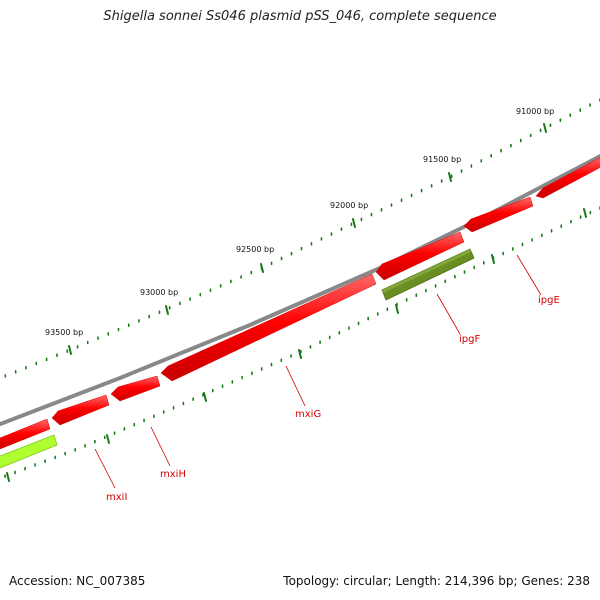 This screenshot has height=600, width=600. Describe the element at coordinates (567, 177) in the screenshot. I see `gene-arrow-ipgE-a` at that location.